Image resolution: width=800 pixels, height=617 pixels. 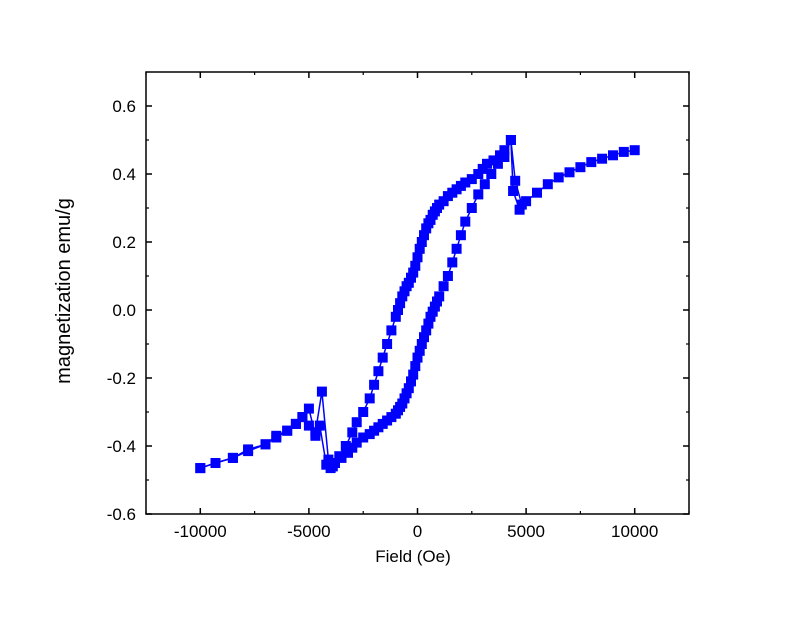 What do you see at coordinates (64, 291) in the screenshot?
I see `y-axis-title: magnetization emu/g` at bounding box center [64, 291].